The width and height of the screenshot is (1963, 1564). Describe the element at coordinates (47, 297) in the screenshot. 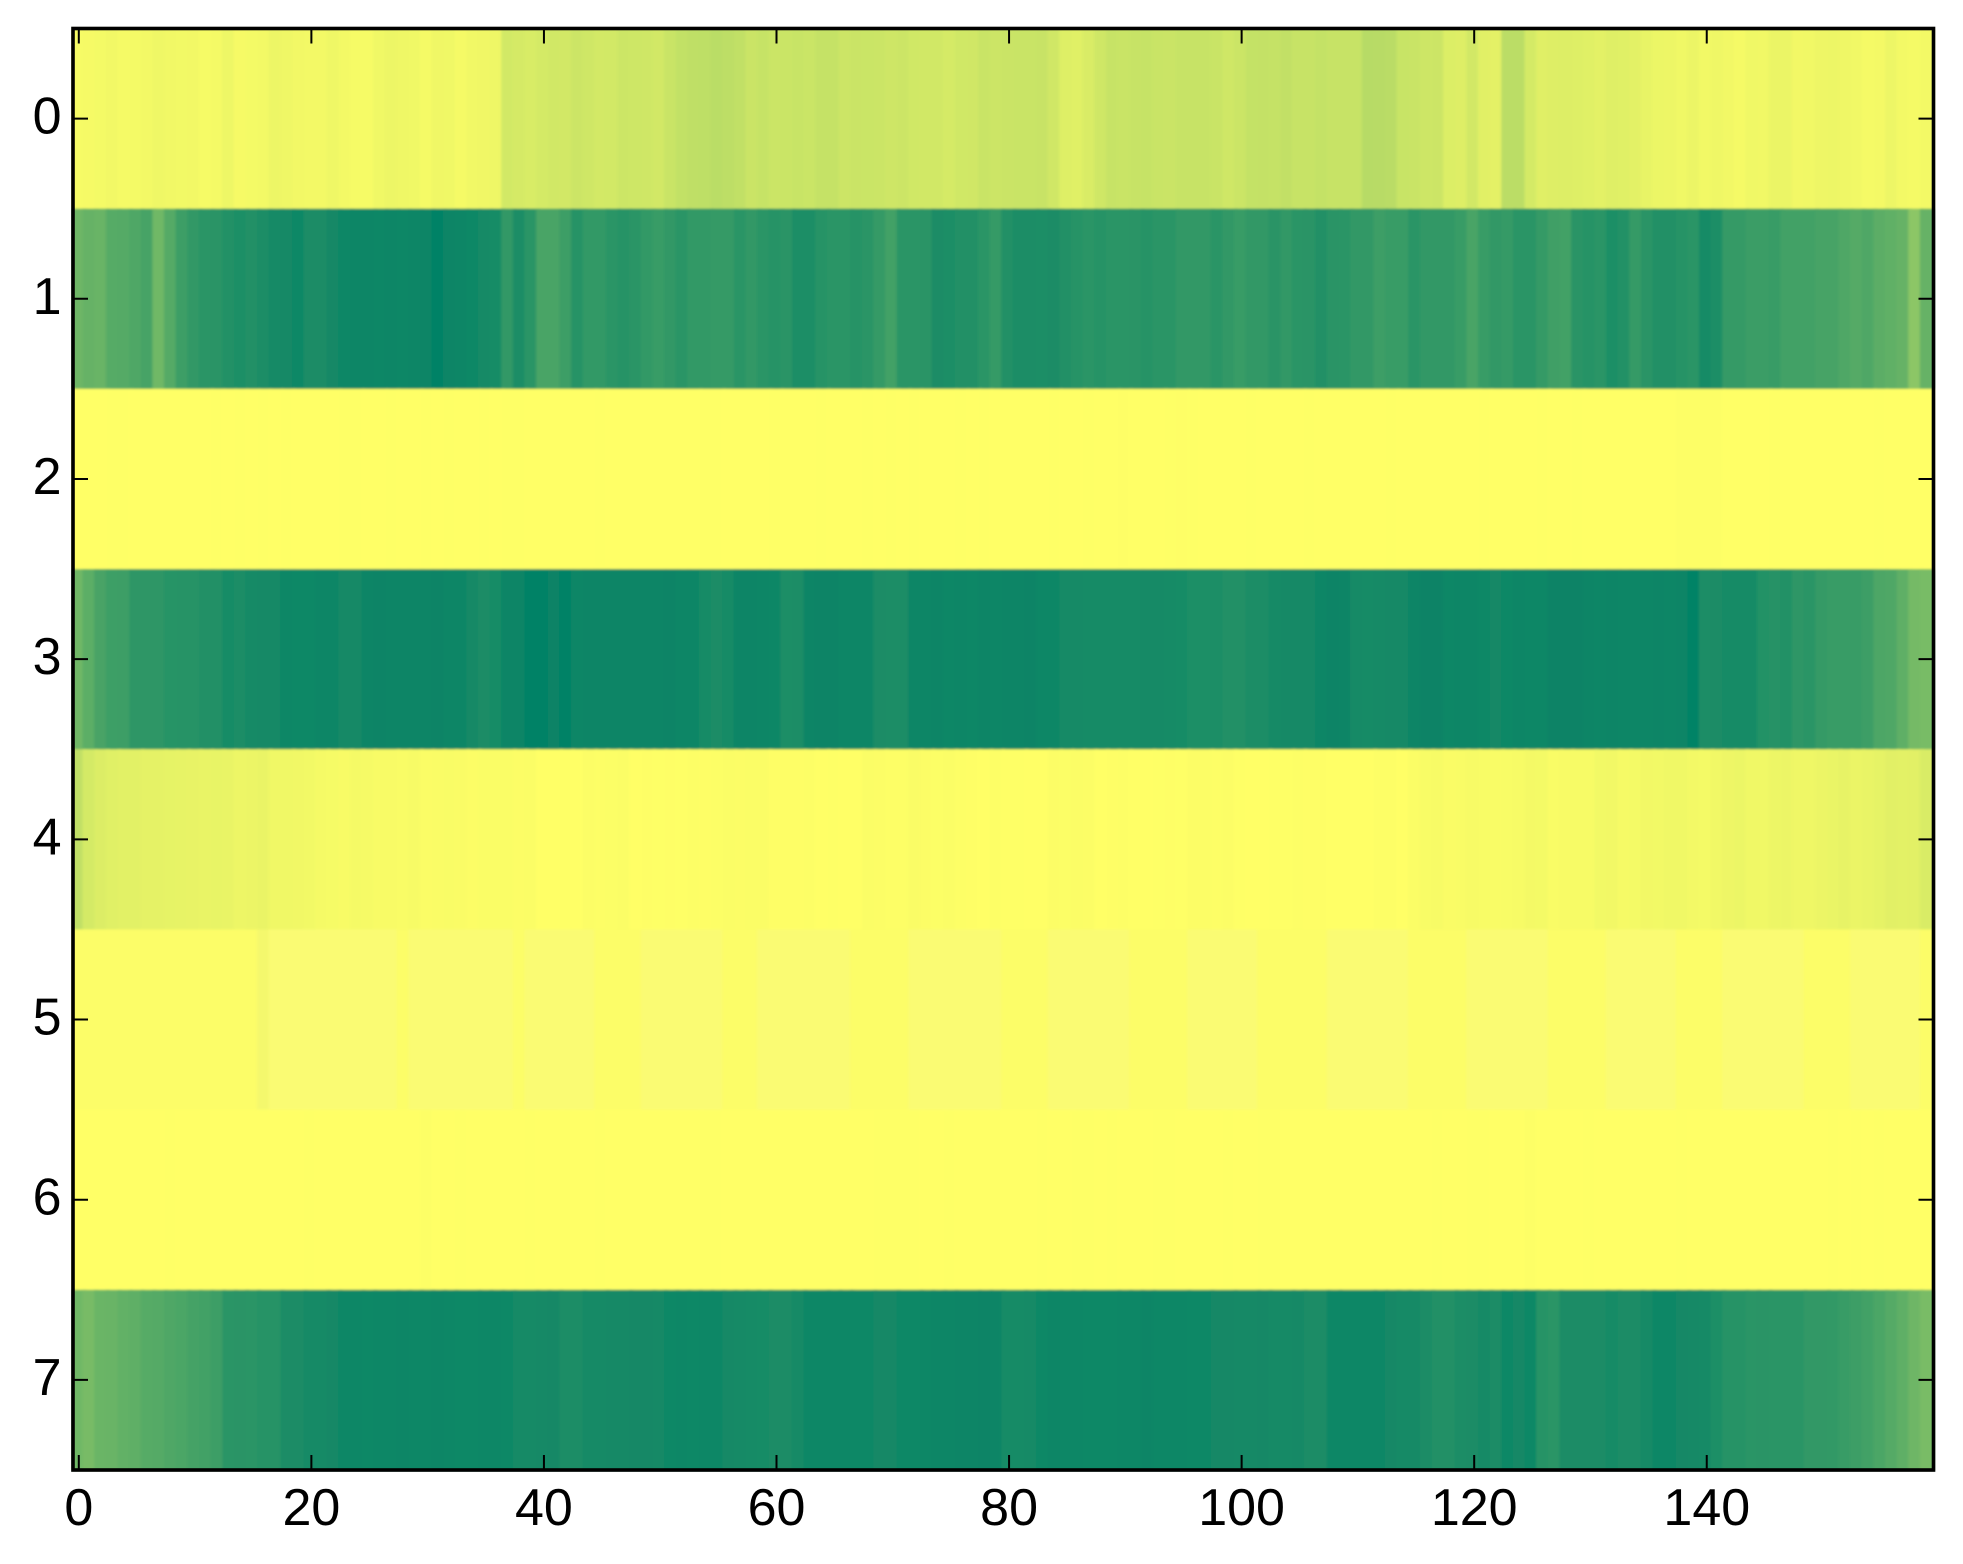

I see `svg-text: 1` at that location.